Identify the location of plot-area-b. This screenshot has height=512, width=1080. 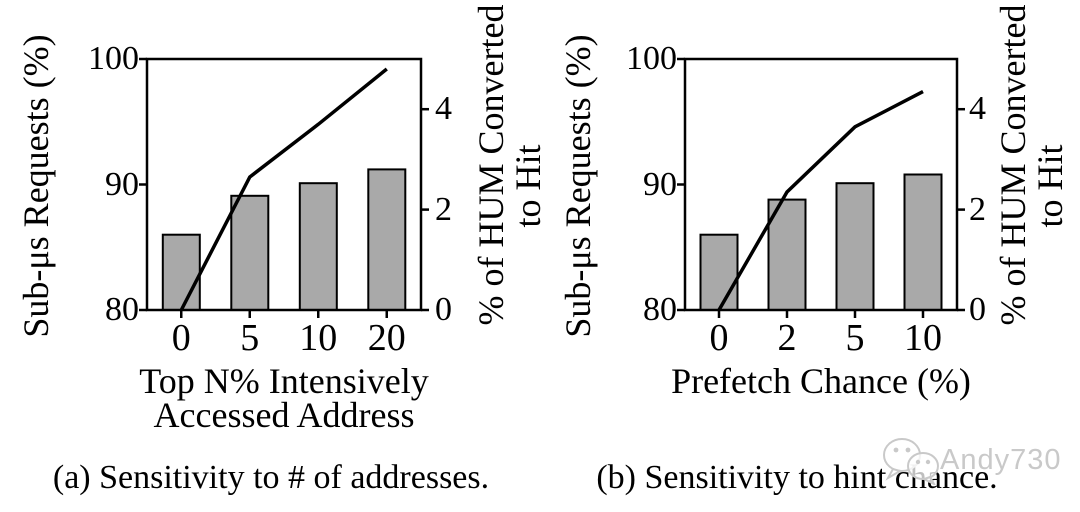
(821, 187).